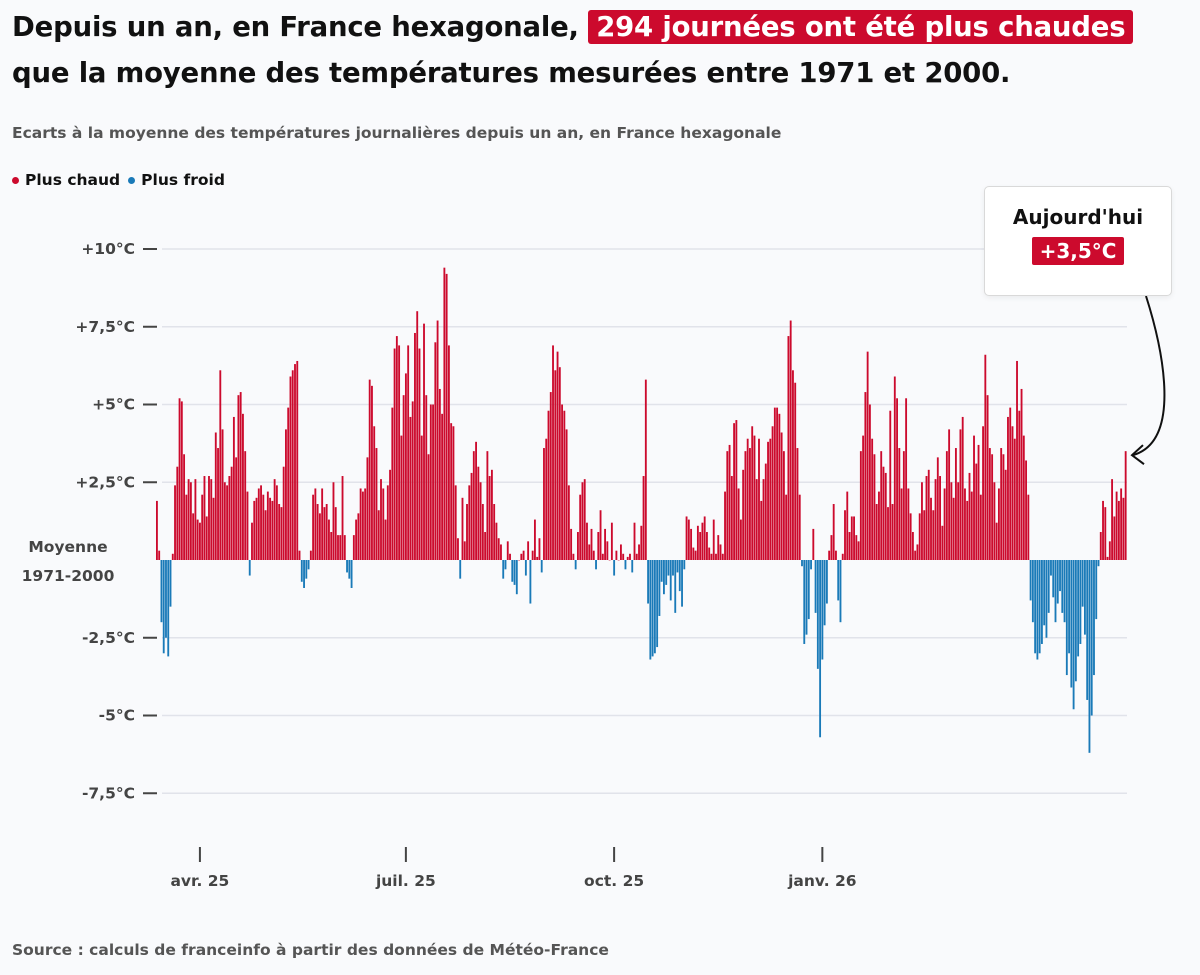 The height and width of the screenshot is (975, 1200). Describe the element at coordinates (117, 716) in the screenshot. I see `y-tick-label: -5°C` at that location.